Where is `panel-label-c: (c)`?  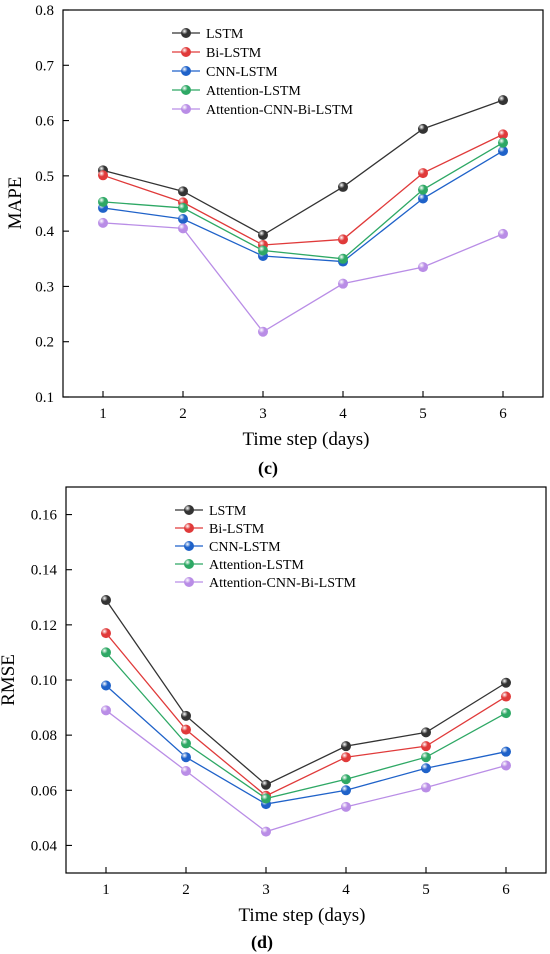 panel-label-c: (c) is located at coordinates (268, 468).